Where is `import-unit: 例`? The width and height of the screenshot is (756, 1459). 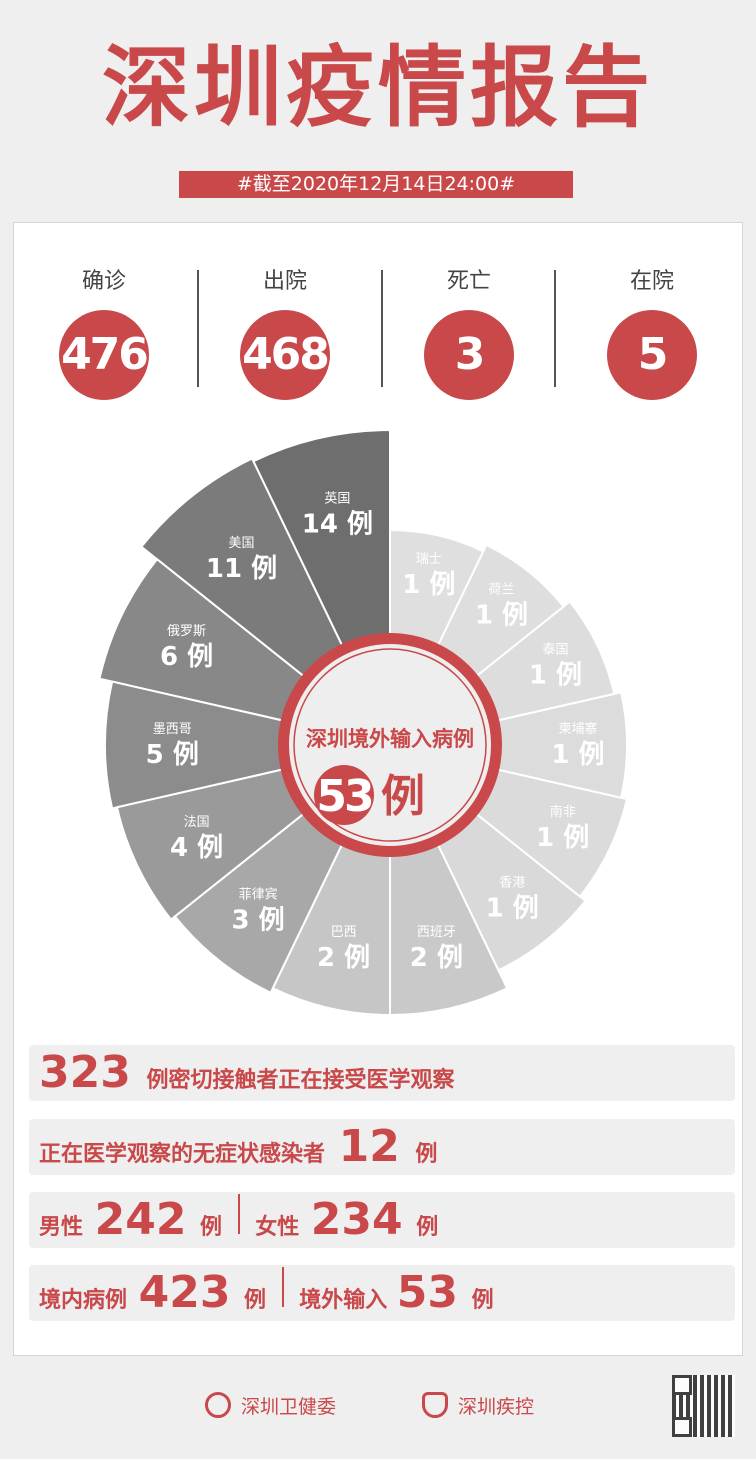 import-unit: 例 is located at coordinates (482, 1300).